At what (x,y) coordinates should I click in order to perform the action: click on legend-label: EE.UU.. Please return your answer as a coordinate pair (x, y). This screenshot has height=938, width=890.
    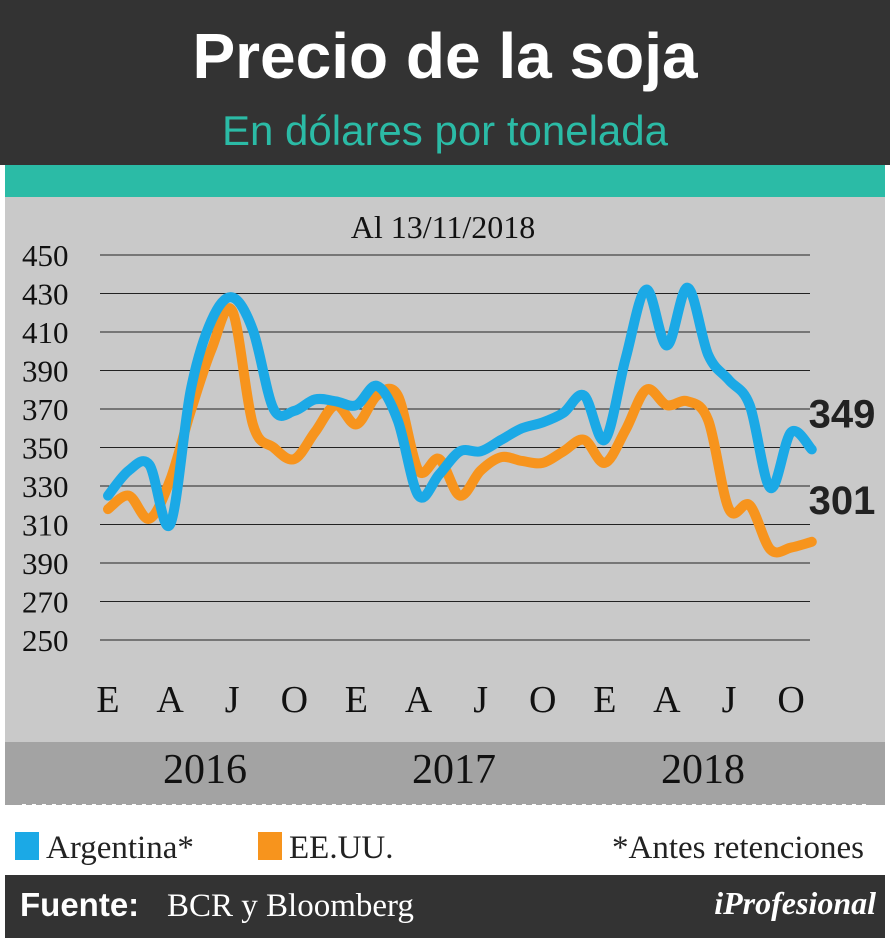
    Looking at the image, I should click on (341, 848).